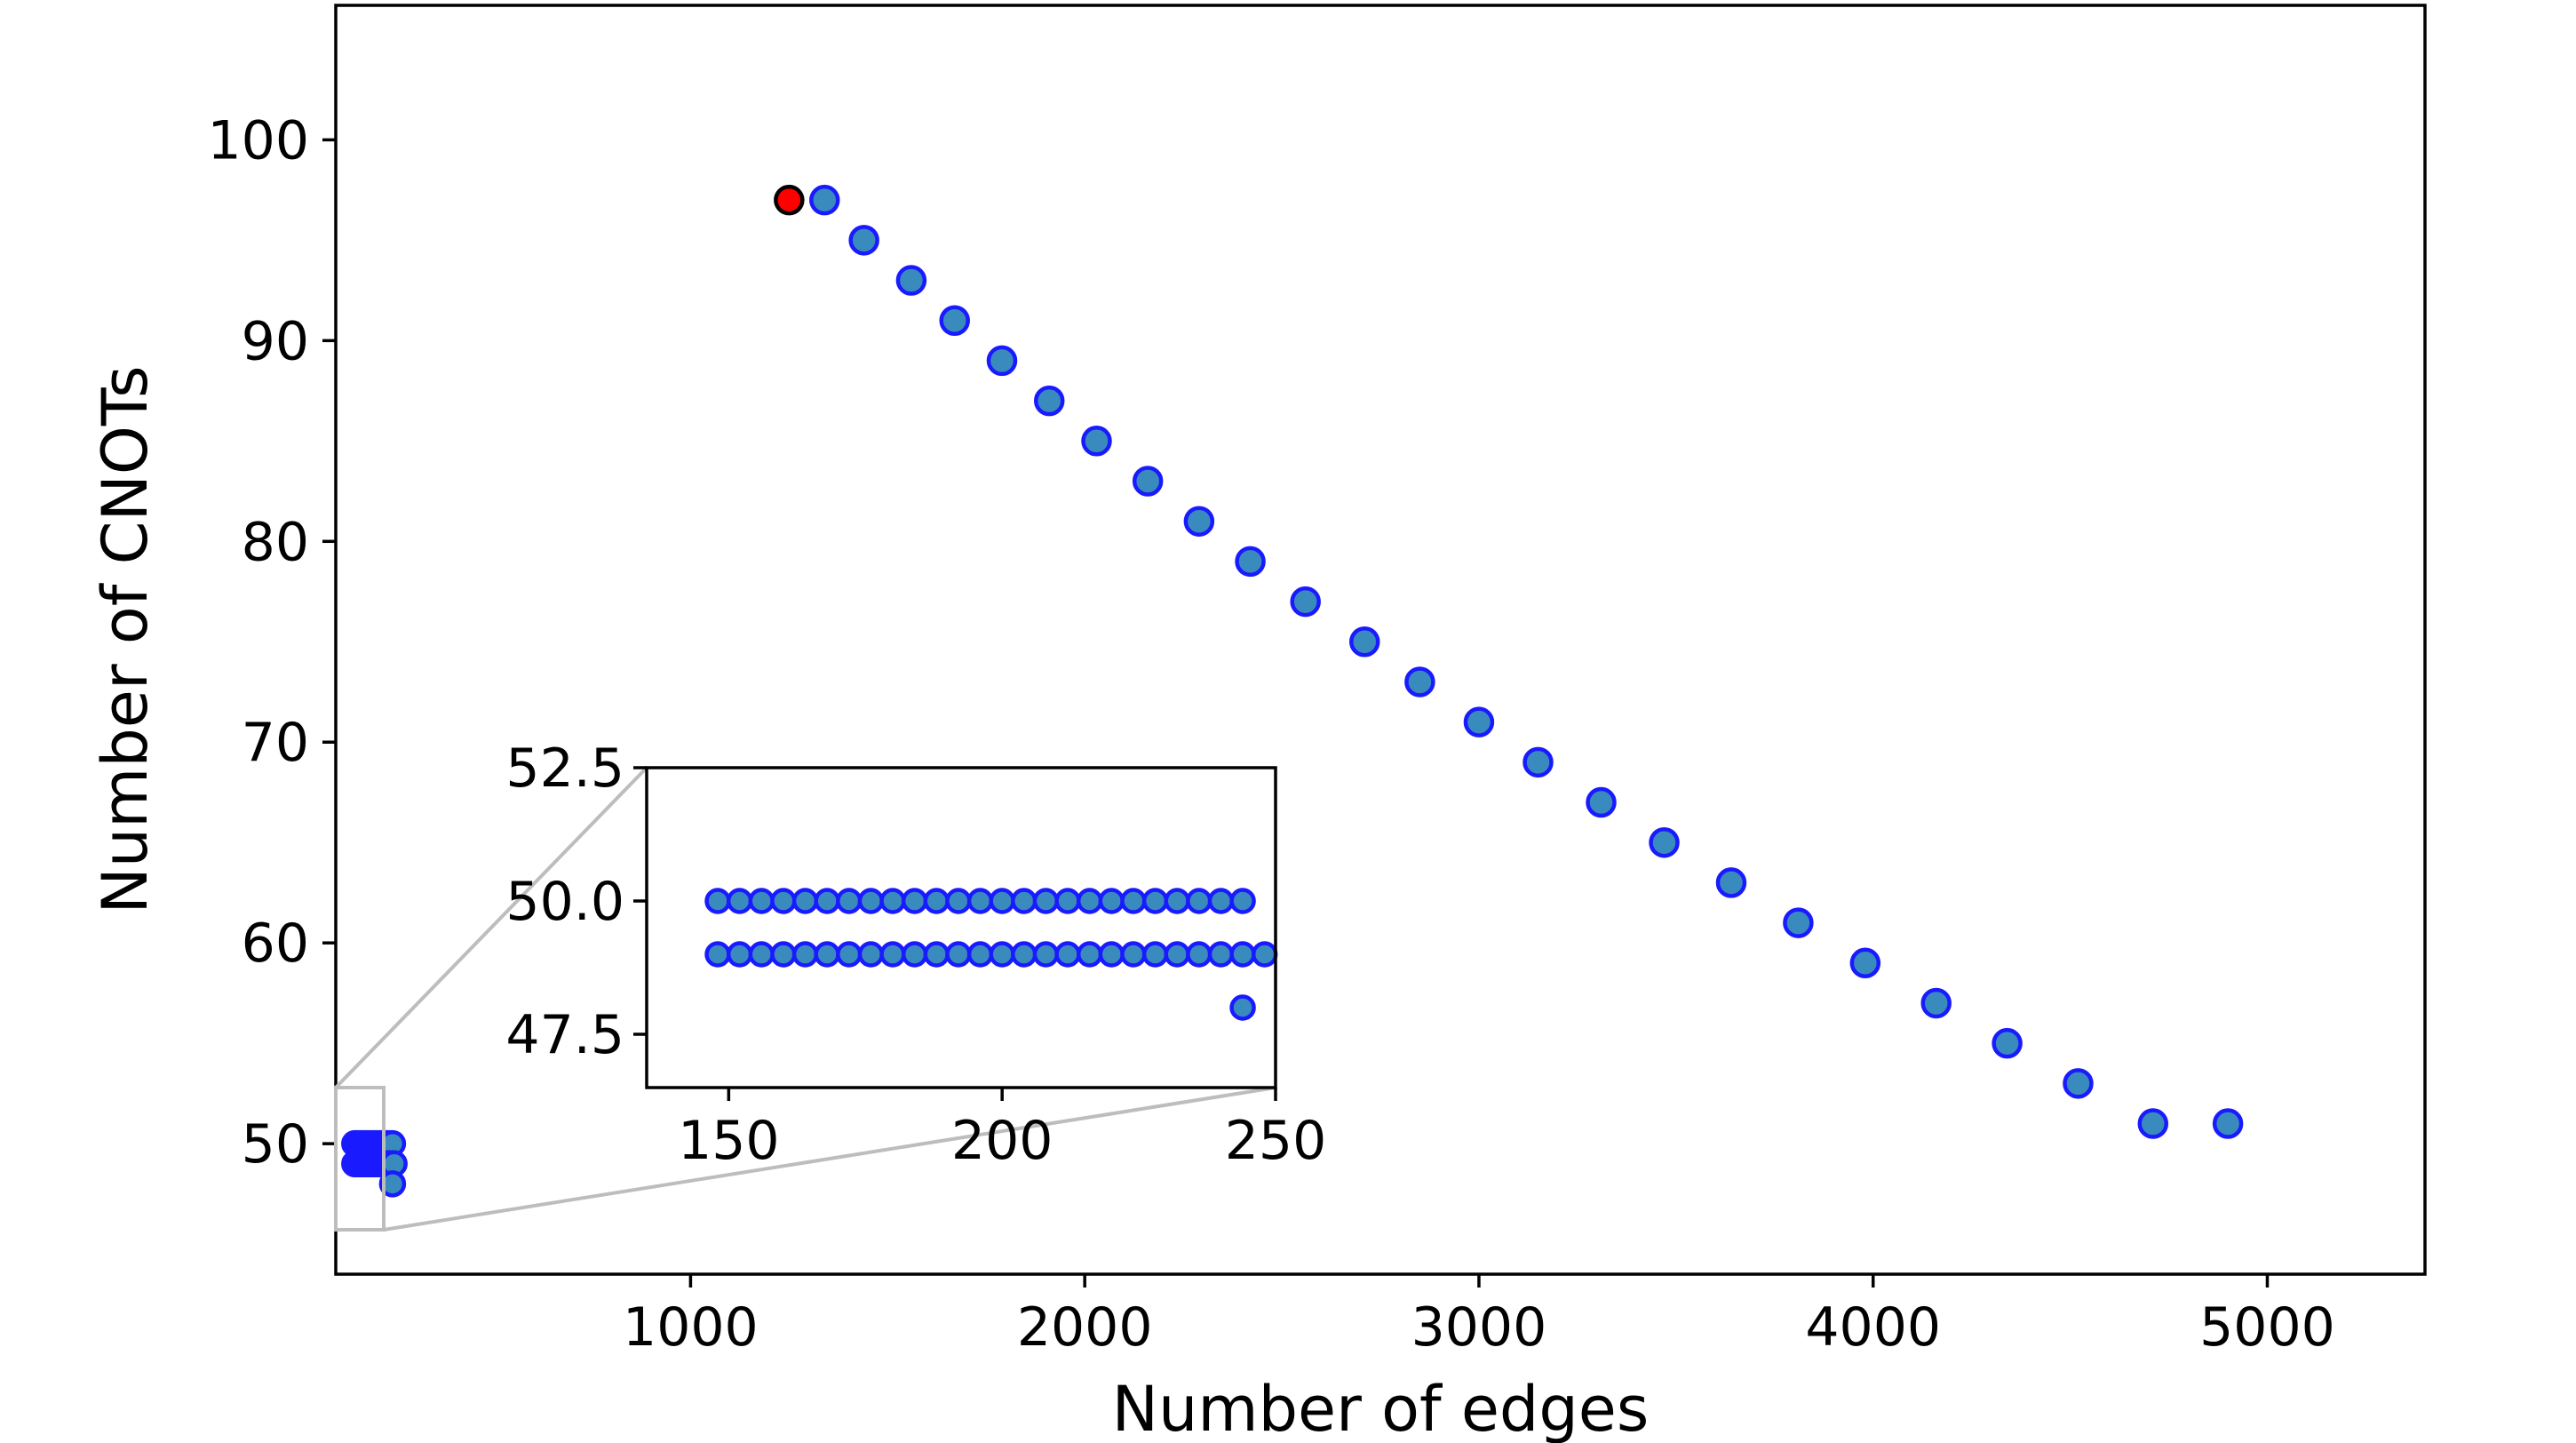 This screenshot has height=1443, width=2576. I want to click on inset-x-tick-label: 250, so click(1276, 1141).